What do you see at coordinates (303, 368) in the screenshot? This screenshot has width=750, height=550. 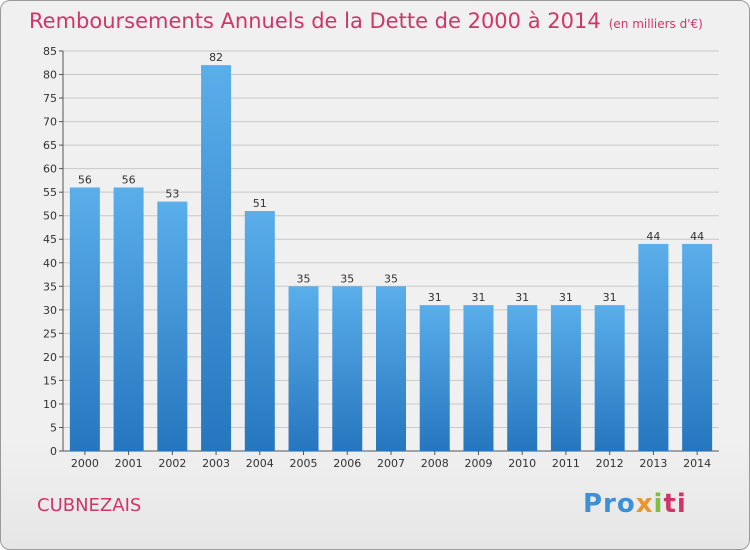 I see `bar-2005` at bounding box center [303, 368].